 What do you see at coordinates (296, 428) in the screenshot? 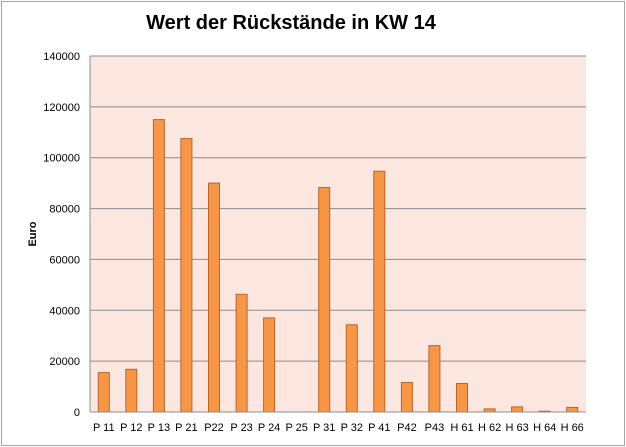
I see `x-tick-label: P 25` at bounding box center [296, 428].